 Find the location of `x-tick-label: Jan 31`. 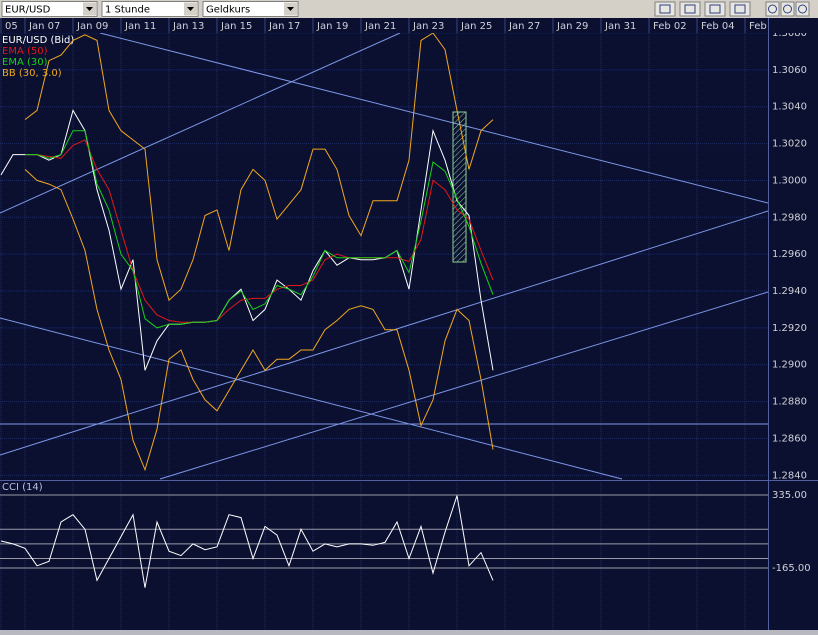

x-tick-label: Jan 31 is located at coordinates (620, 26).